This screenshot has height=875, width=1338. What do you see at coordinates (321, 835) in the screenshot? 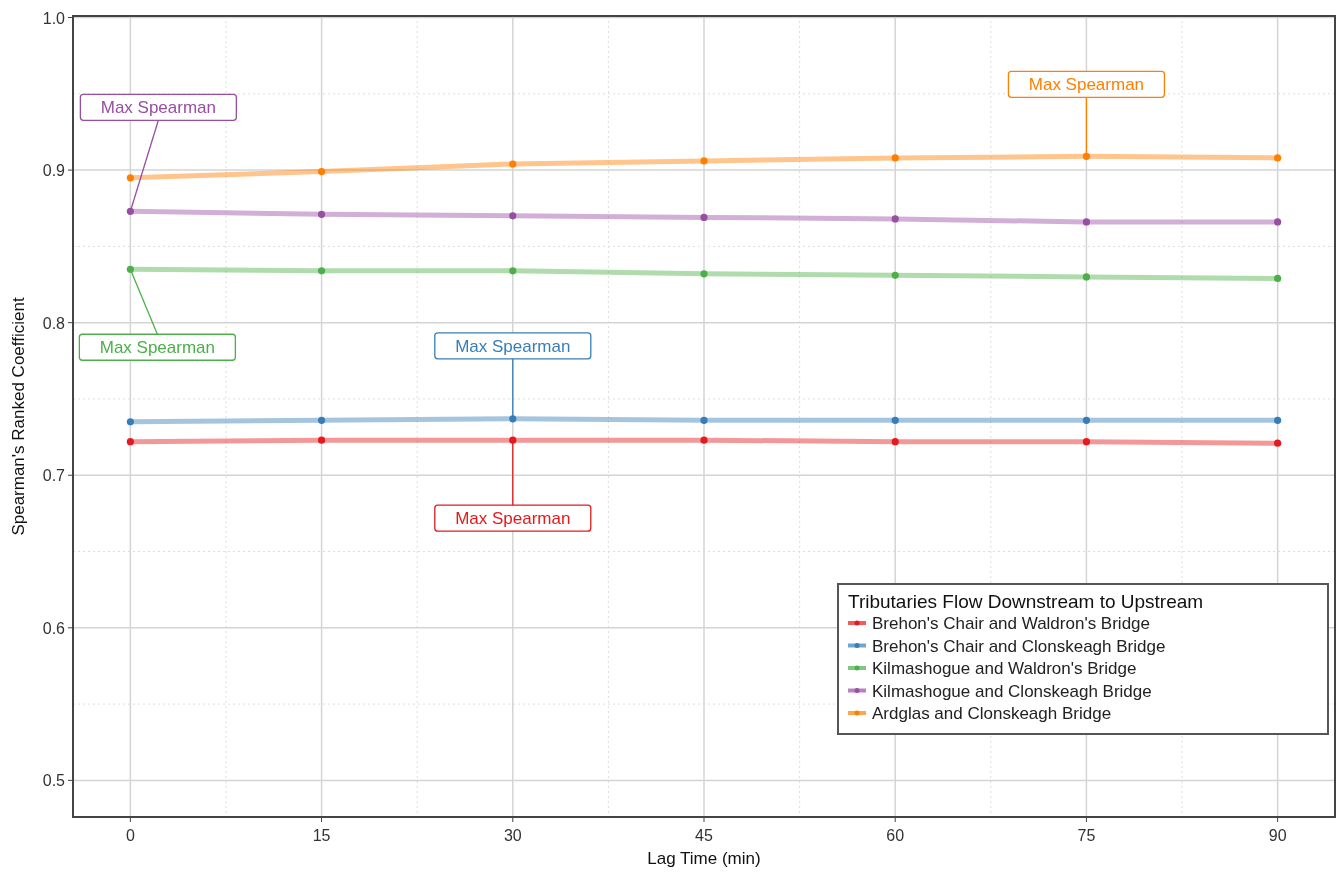
I see `x-tick-label: 15` at bounding box center [321, 835].